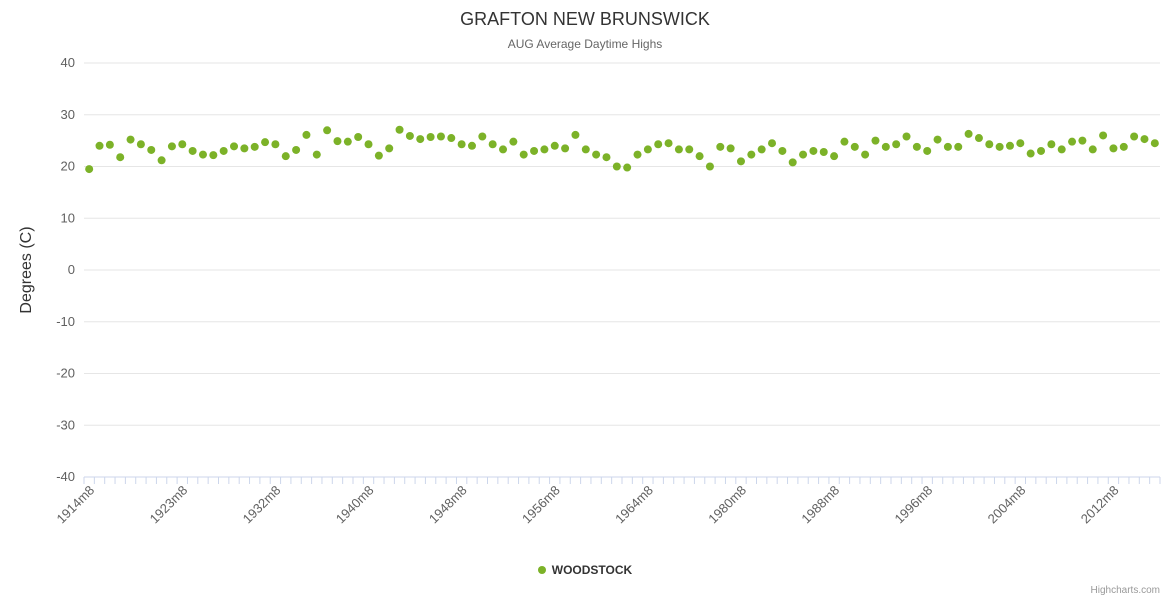  Describe the element at coordinates (1125, 590) in the screenshot. I see `highcharts-credit: Highcharts.com` at that location.